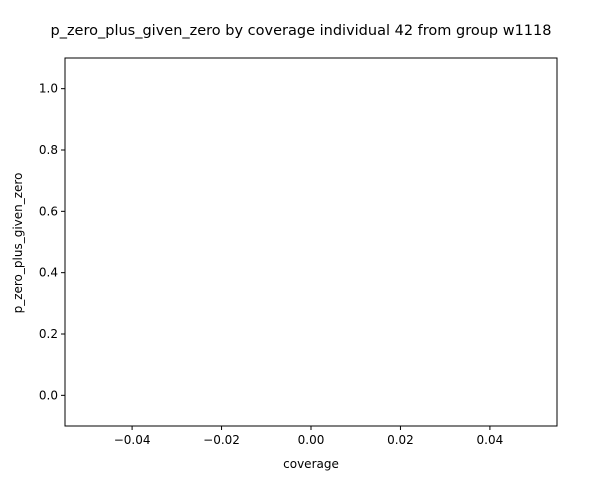 Image resolution: width=598 pixels, height=480 pixels. What do you see at coordinates (221, 440) in the screenshot?
I see `x-tick-label: −0.02` at bounding box center [221, 440].